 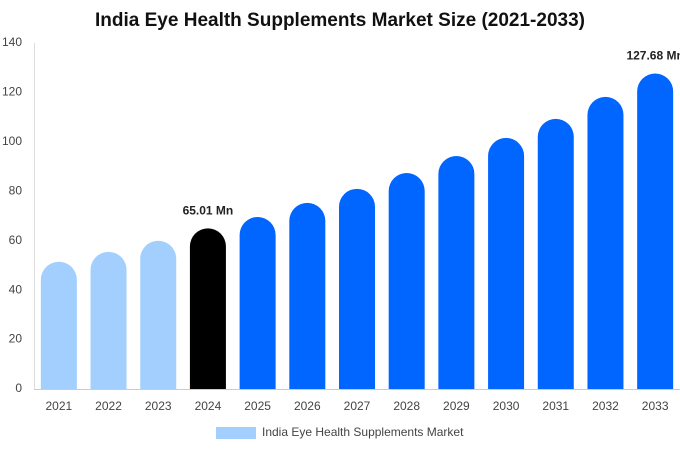 What do you see at coordinates (16, 289) in the screenshot?
I see `y-tick-label: 40` at bounding box center [16, 289].